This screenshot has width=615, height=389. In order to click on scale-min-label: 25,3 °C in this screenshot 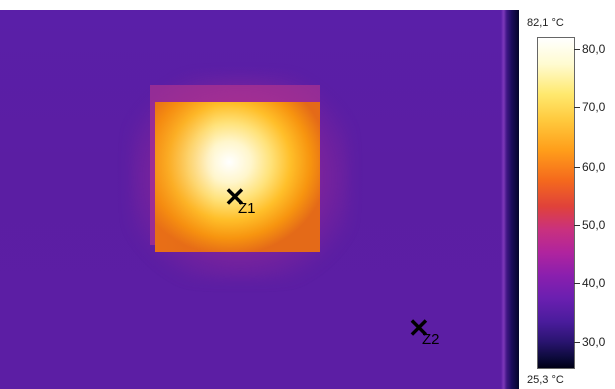, I will do `click(545, 380)`.